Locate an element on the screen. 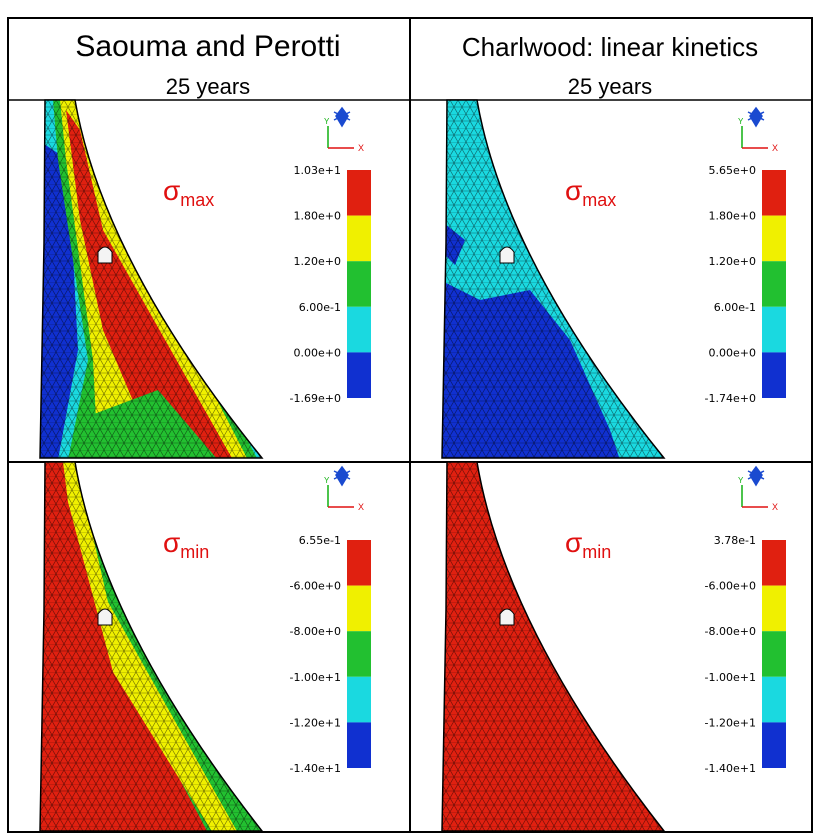  legend-label: 5.65e+0 is located at coordinates (732, 170).